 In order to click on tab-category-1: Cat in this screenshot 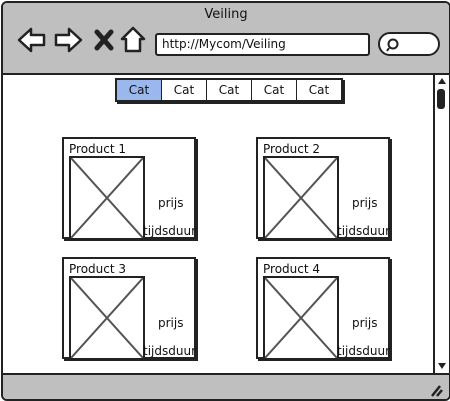, I will do `click(139, 90)`.